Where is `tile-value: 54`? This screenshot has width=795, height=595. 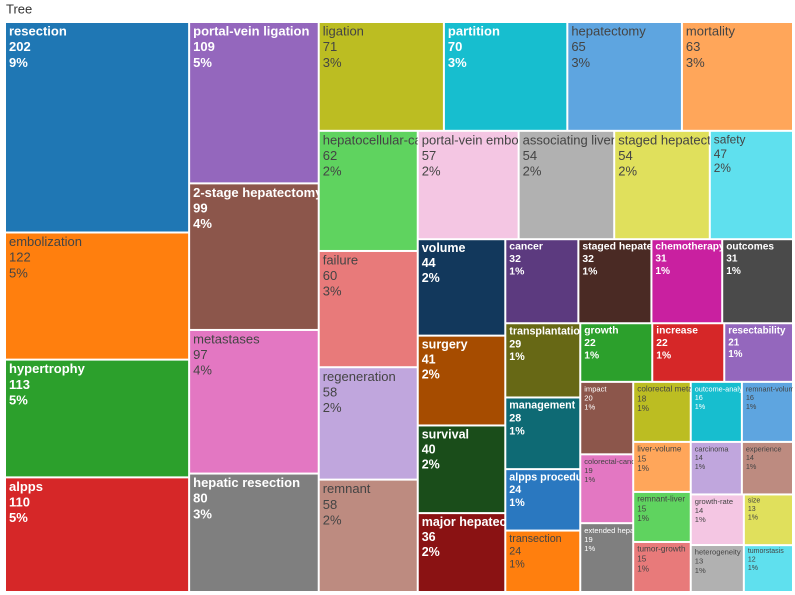 tile-value: 54 is located at coordinates (530, 155).